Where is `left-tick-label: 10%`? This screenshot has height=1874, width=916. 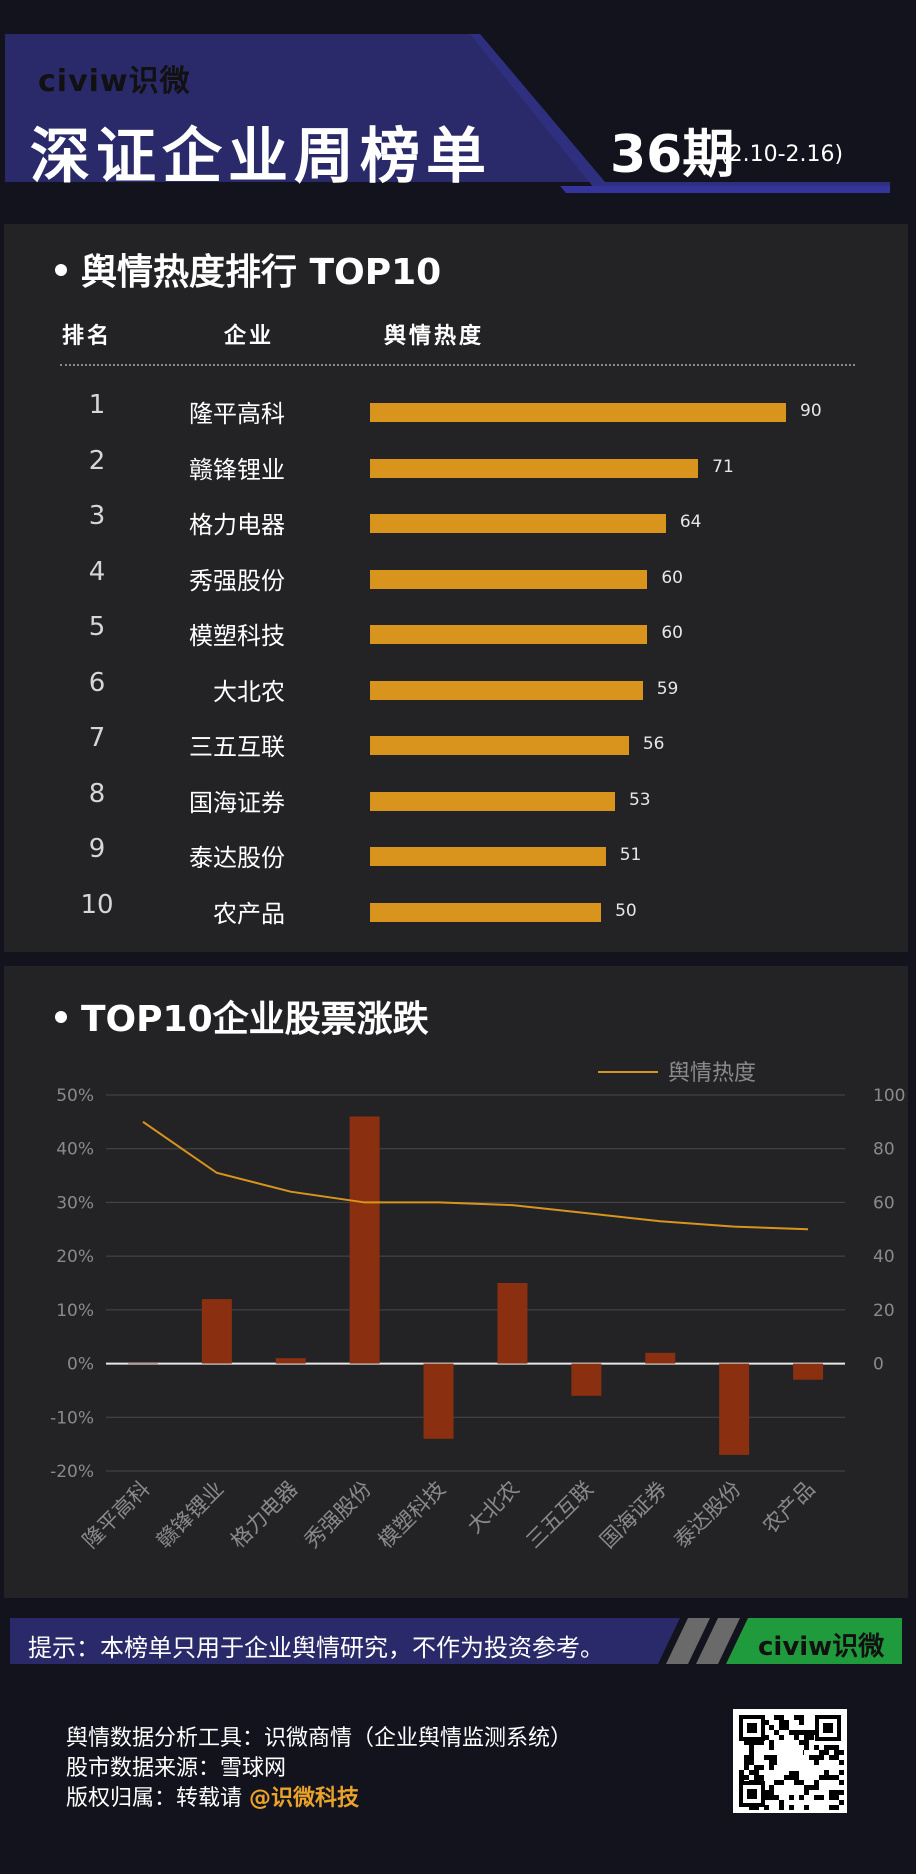
left-tick-label: 10% is located at coordinates (75, 1311).